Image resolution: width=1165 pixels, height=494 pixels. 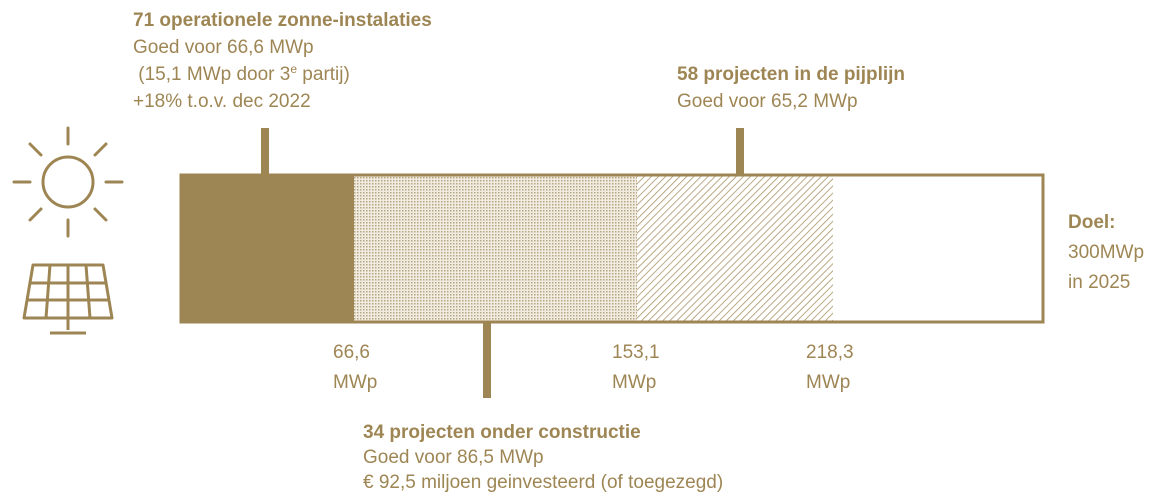 I want to click on solar-panel-icon, so click(x=68, y=299).